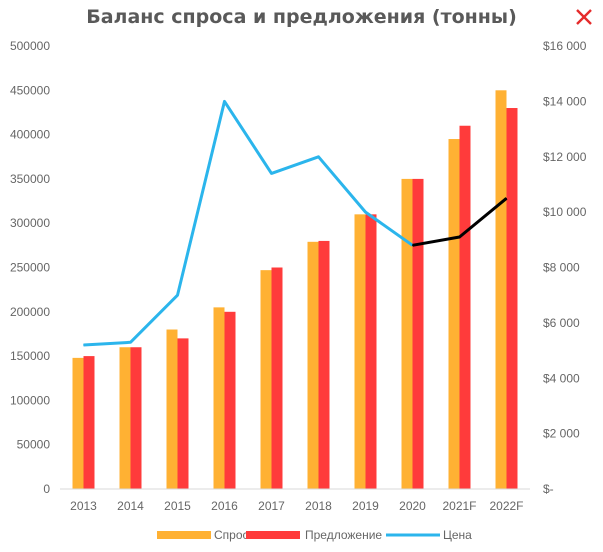 The image size is (603, 552). What do you see at coordinates (454, 314) in the screenshot?
I see `bar-demand-2021F` at bounding box center [454, 314].